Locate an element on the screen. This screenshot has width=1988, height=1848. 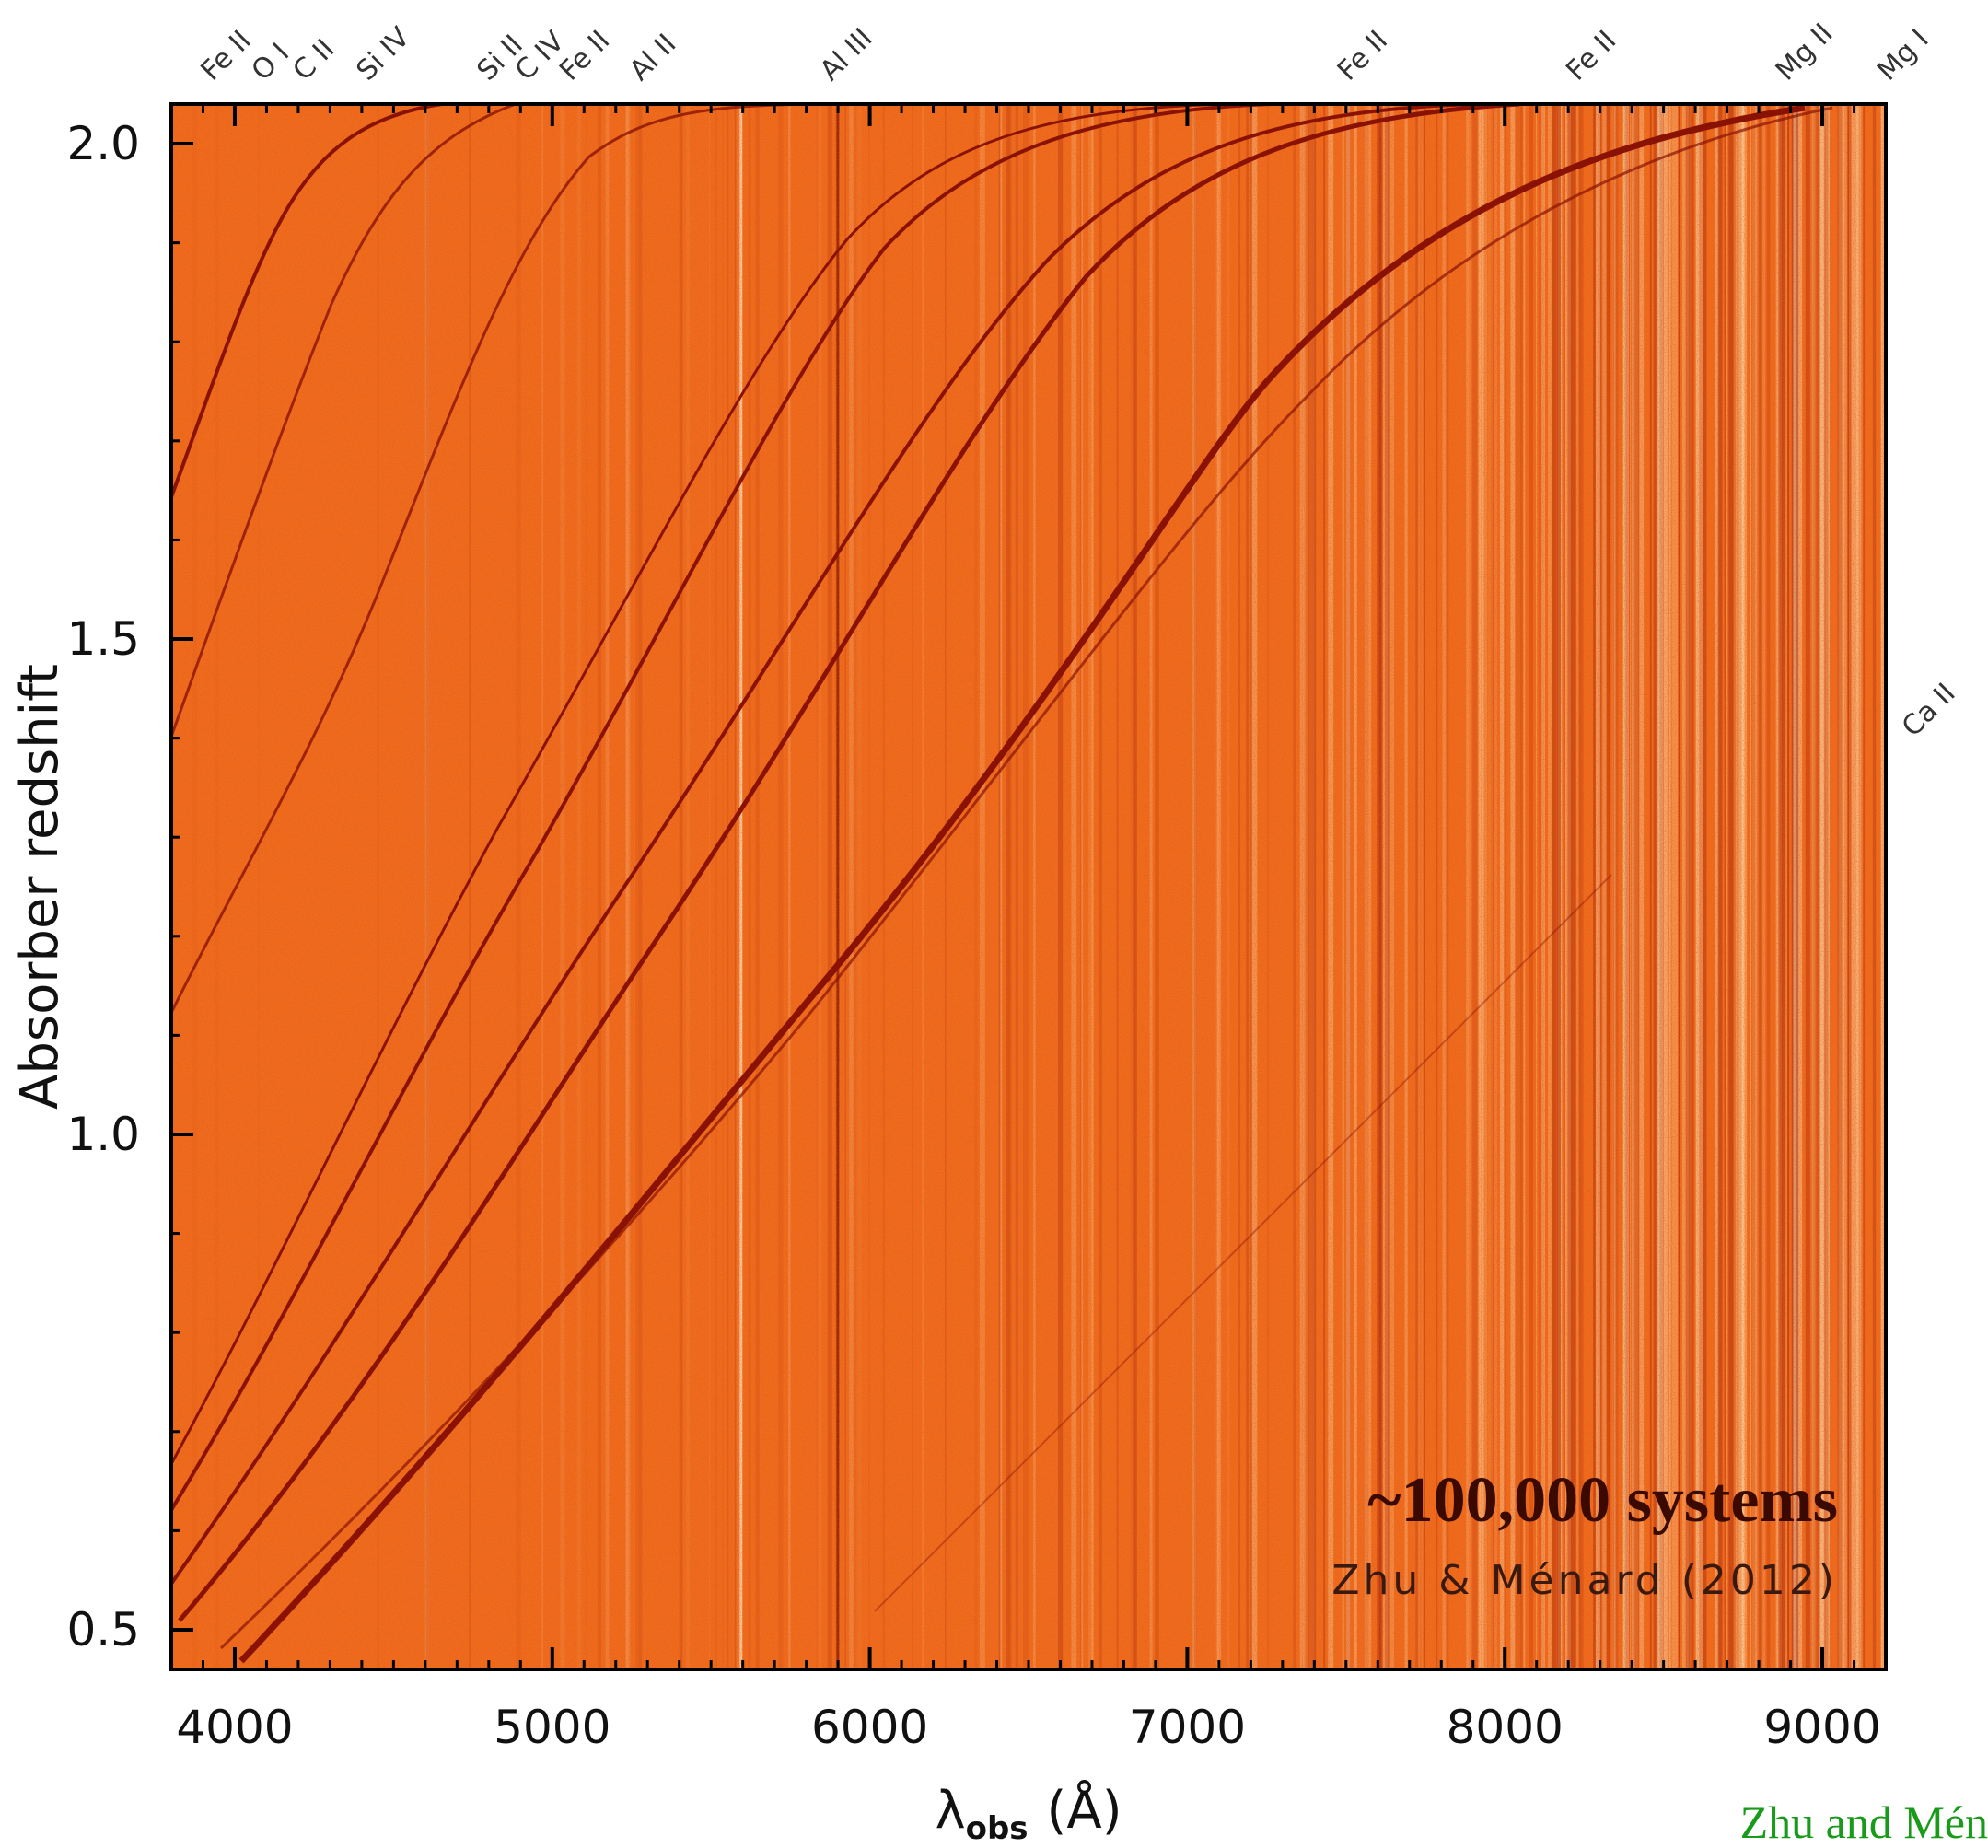
x-axis-unit: (Å) is located at coordinates (1084, 1810).